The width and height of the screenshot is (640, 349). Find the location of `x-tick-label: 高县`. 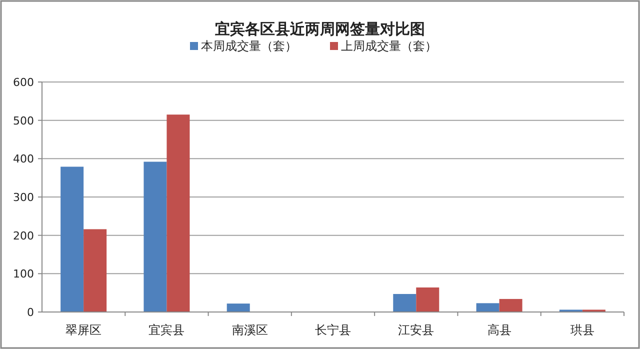

x-tick-label: 高县 is located at coordinates (499, 330).